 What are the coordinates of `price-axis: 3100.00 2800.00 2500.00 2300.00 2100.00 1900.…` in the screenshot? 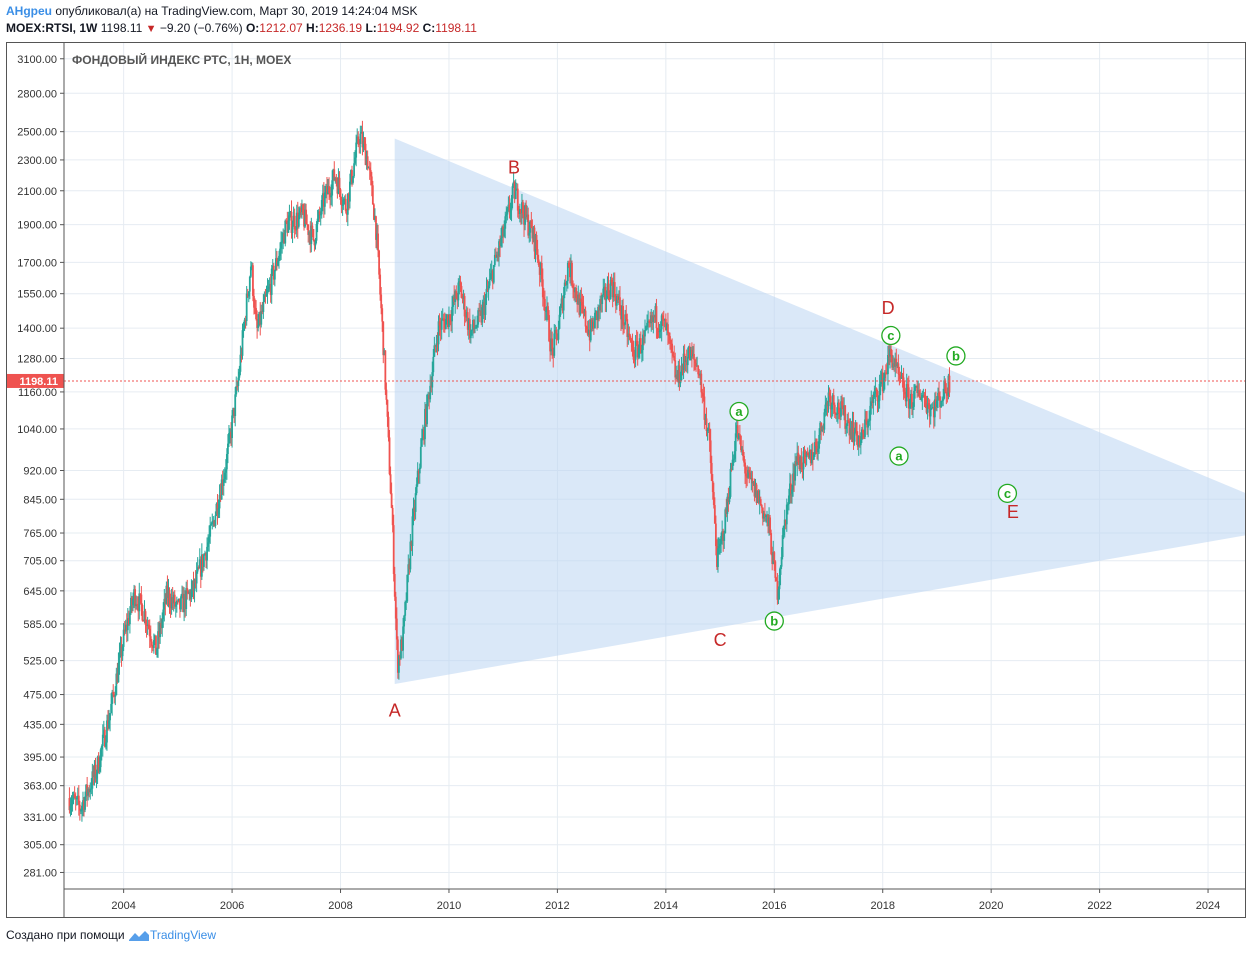 It's located at (41, 480).